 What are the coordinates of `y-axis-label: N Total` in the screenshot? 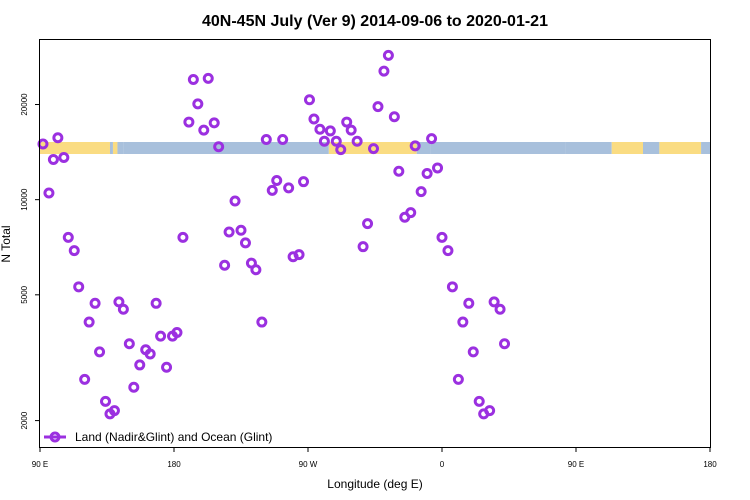 It's located at (6, 243).